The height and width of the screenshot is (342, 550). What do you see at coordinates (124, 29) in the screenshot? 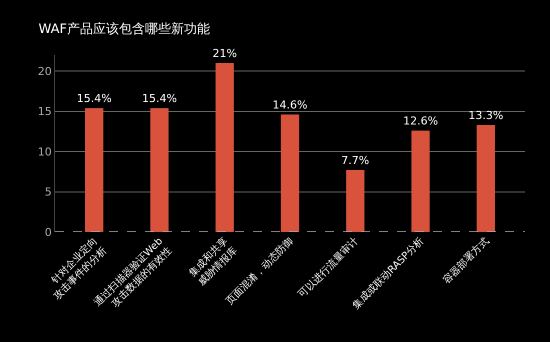
I see `chart-title: WAF产品应该包含哪些新功能` at bounding box center [124, 29].